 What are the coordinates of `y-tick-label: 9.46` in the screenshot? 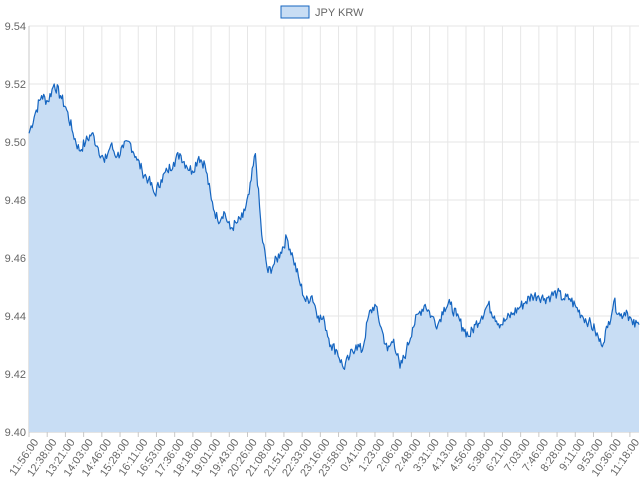 It's located at (15, 259).